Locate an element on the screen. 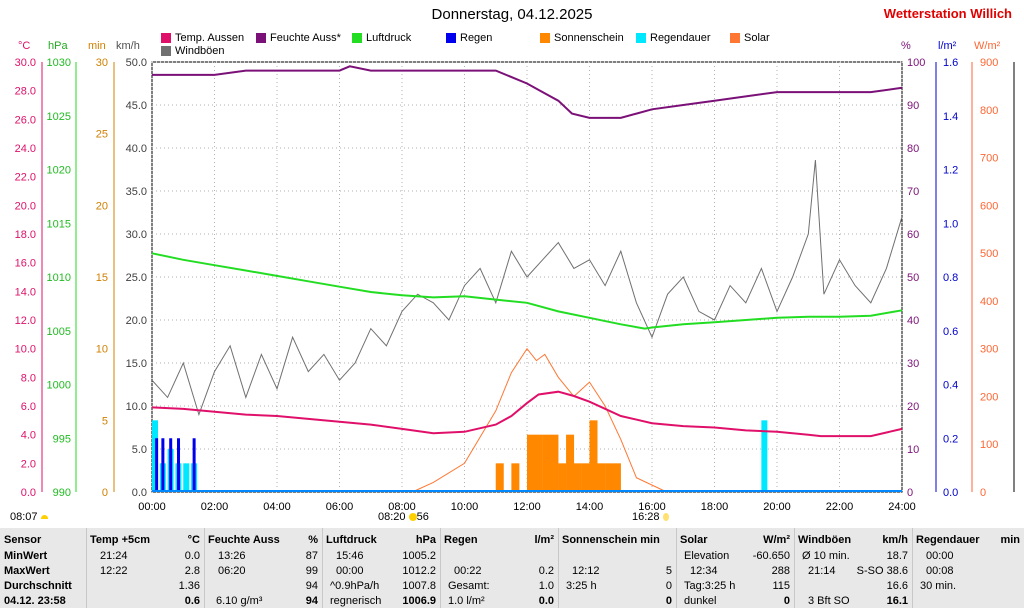 The image size is (1024, 610). series-humidity is located at coordinates (527, 92).